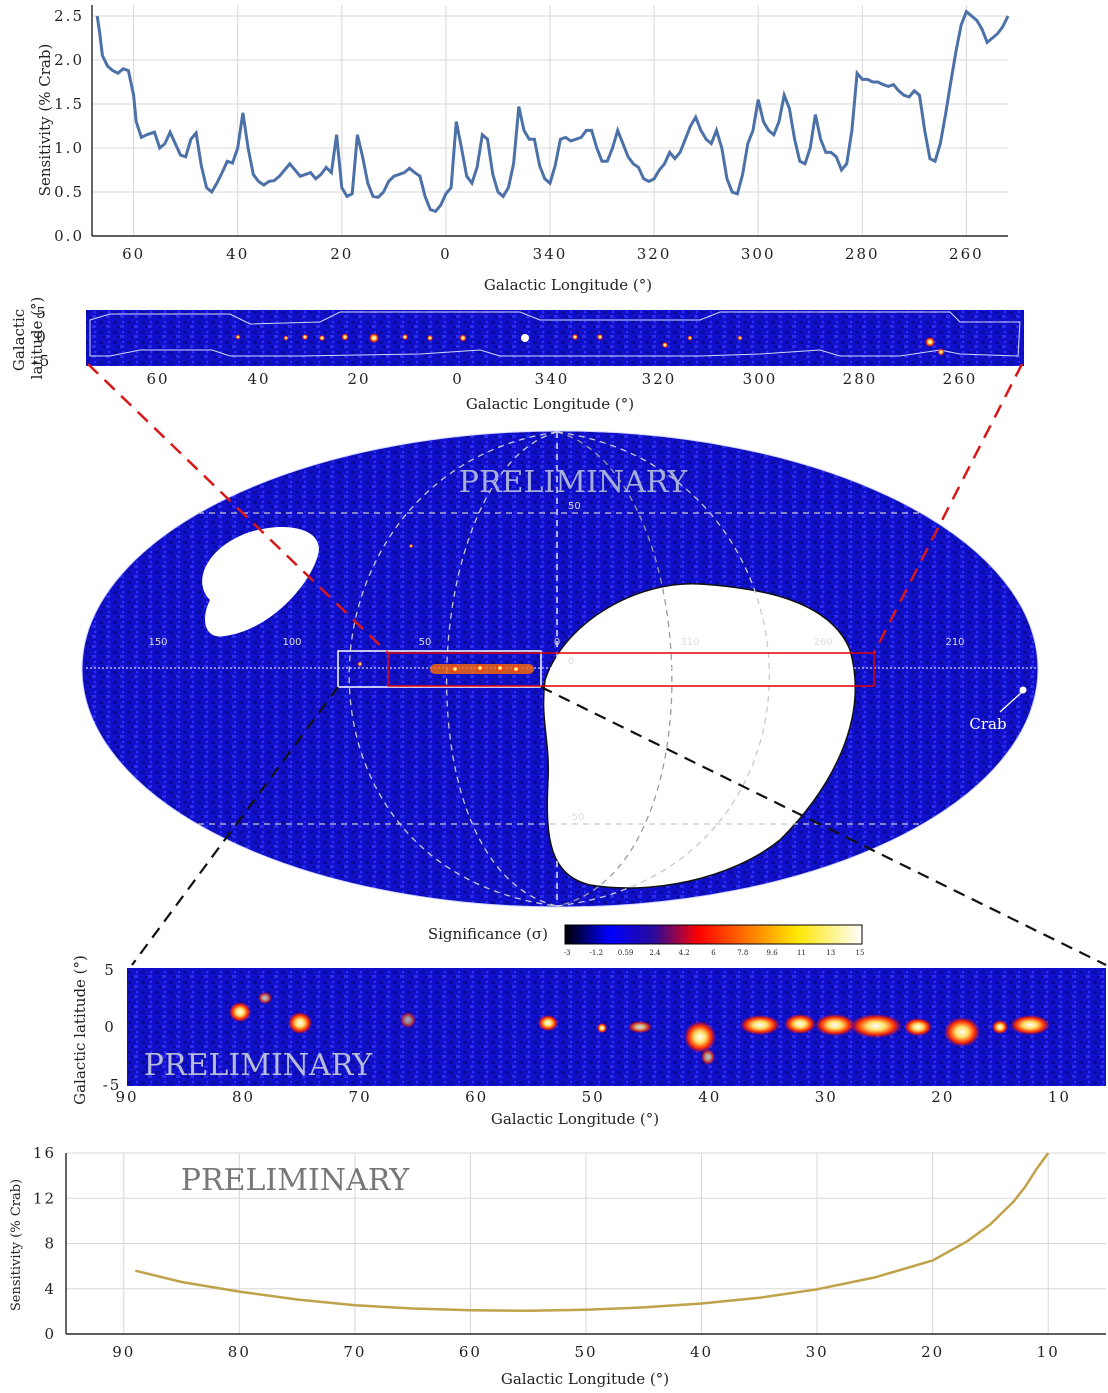  What do you see at coordinates (860, 379) in the screenshot?
I see `strip-xtick-label: 280` at bounding box center [860, 379].